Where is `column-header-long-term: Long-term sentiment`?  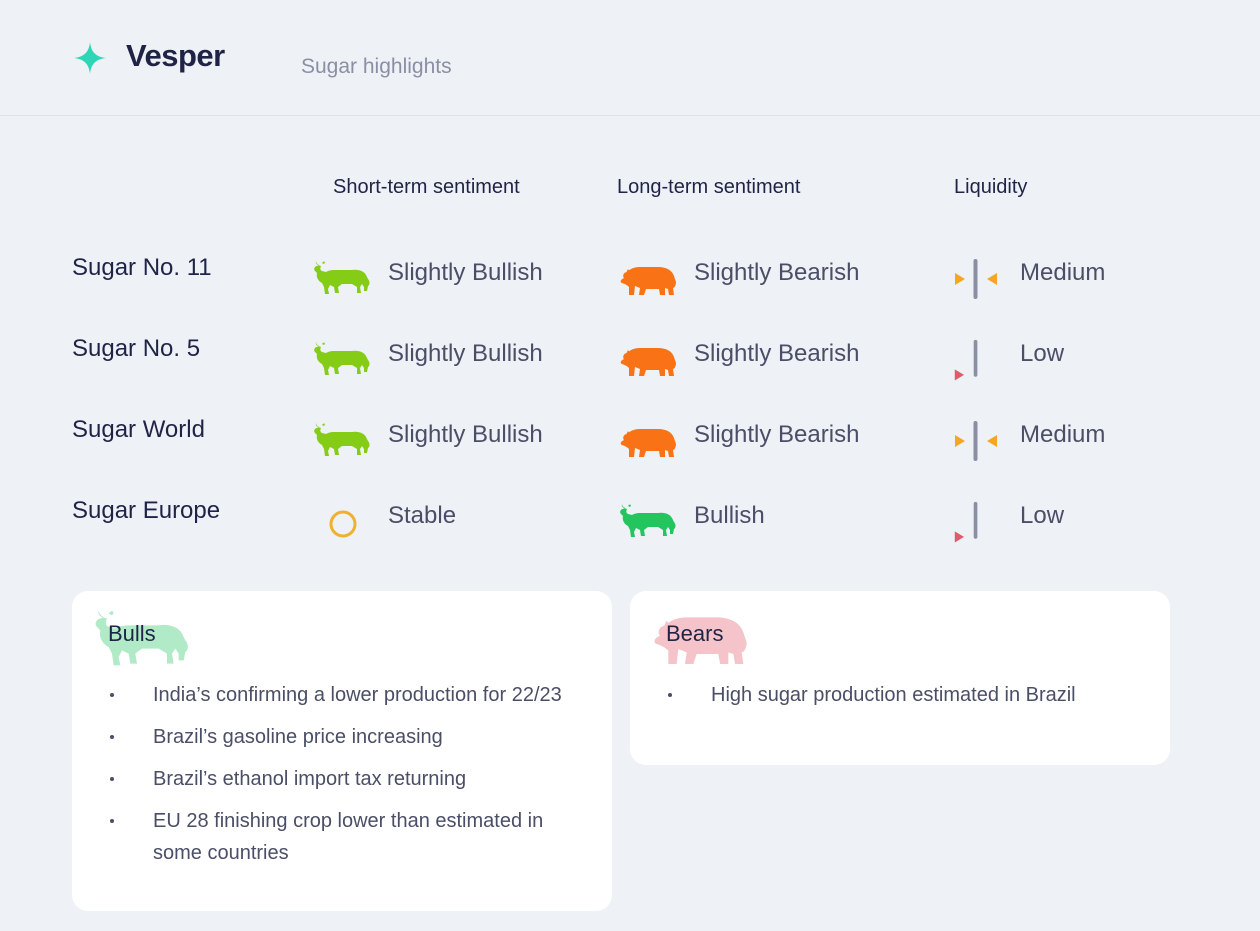
column-header-long-term: Long-term sentiment is located at coordinates (709, 187).